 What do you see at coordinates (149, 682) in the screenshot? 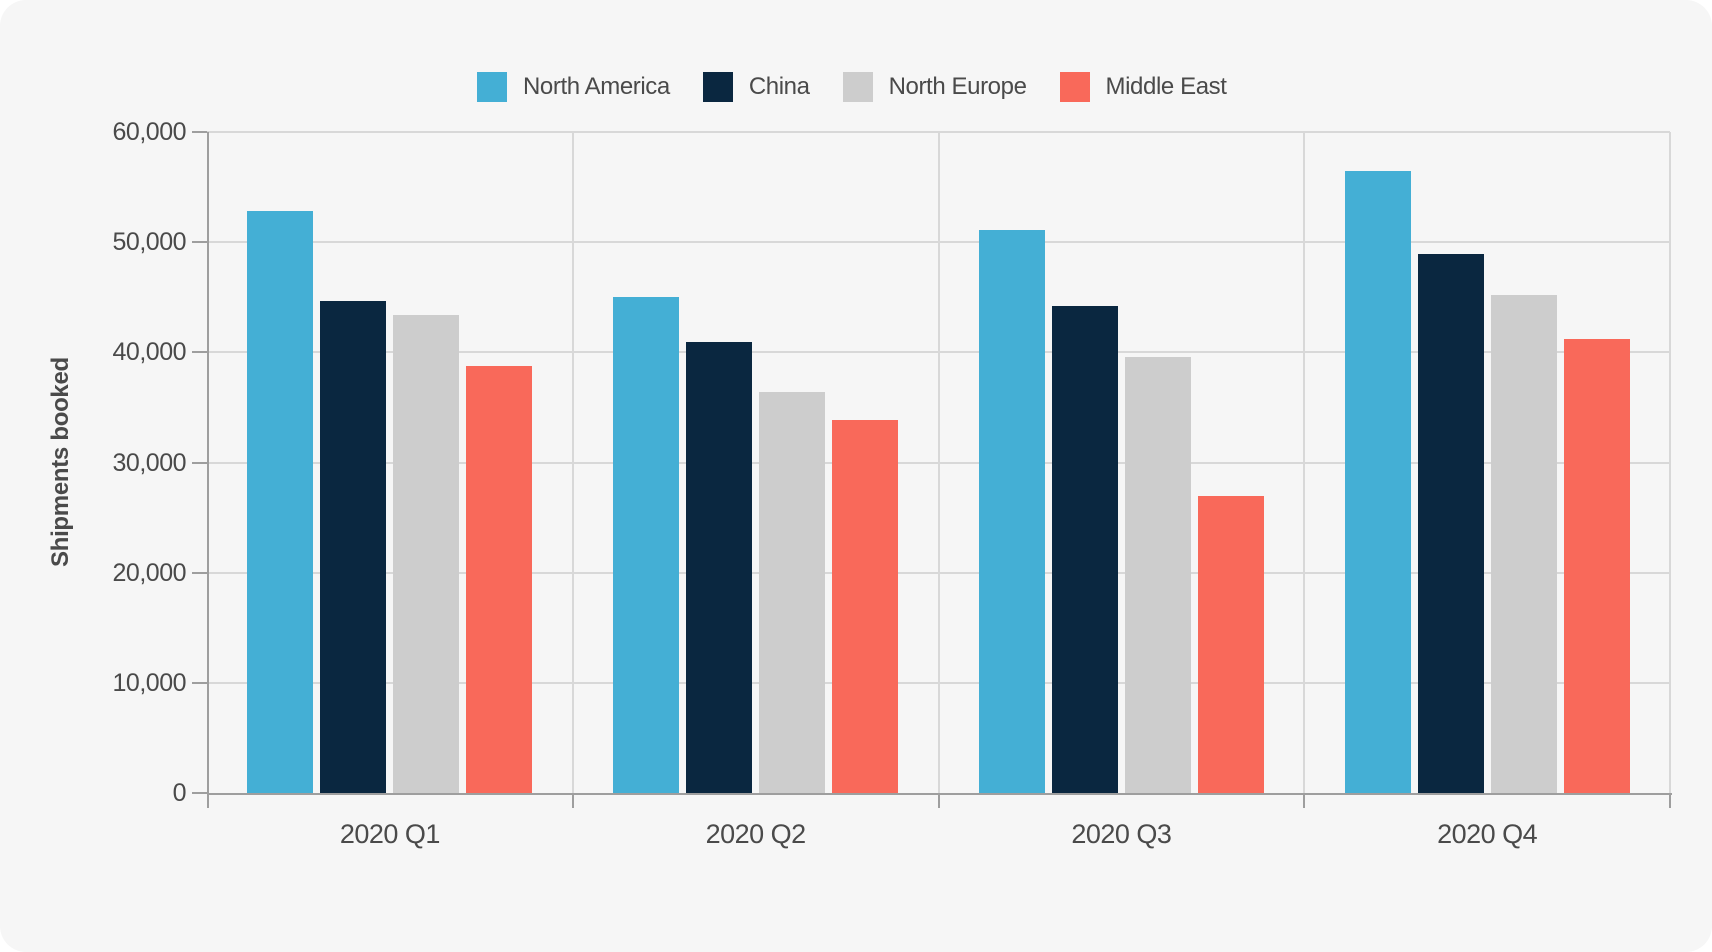
I see `y-axis-tick-label: 10,000` at bounding box center [149, 682].